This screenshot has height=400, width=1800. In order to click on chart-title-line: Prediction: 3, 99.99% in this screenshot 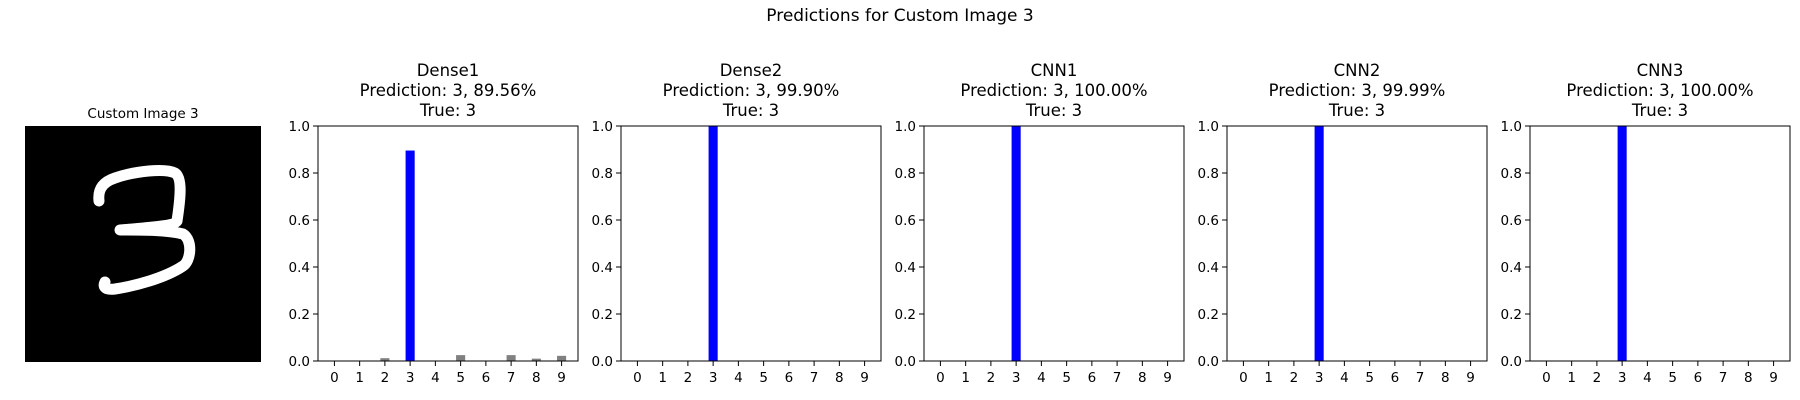, I will do `click(1357, 90)`.